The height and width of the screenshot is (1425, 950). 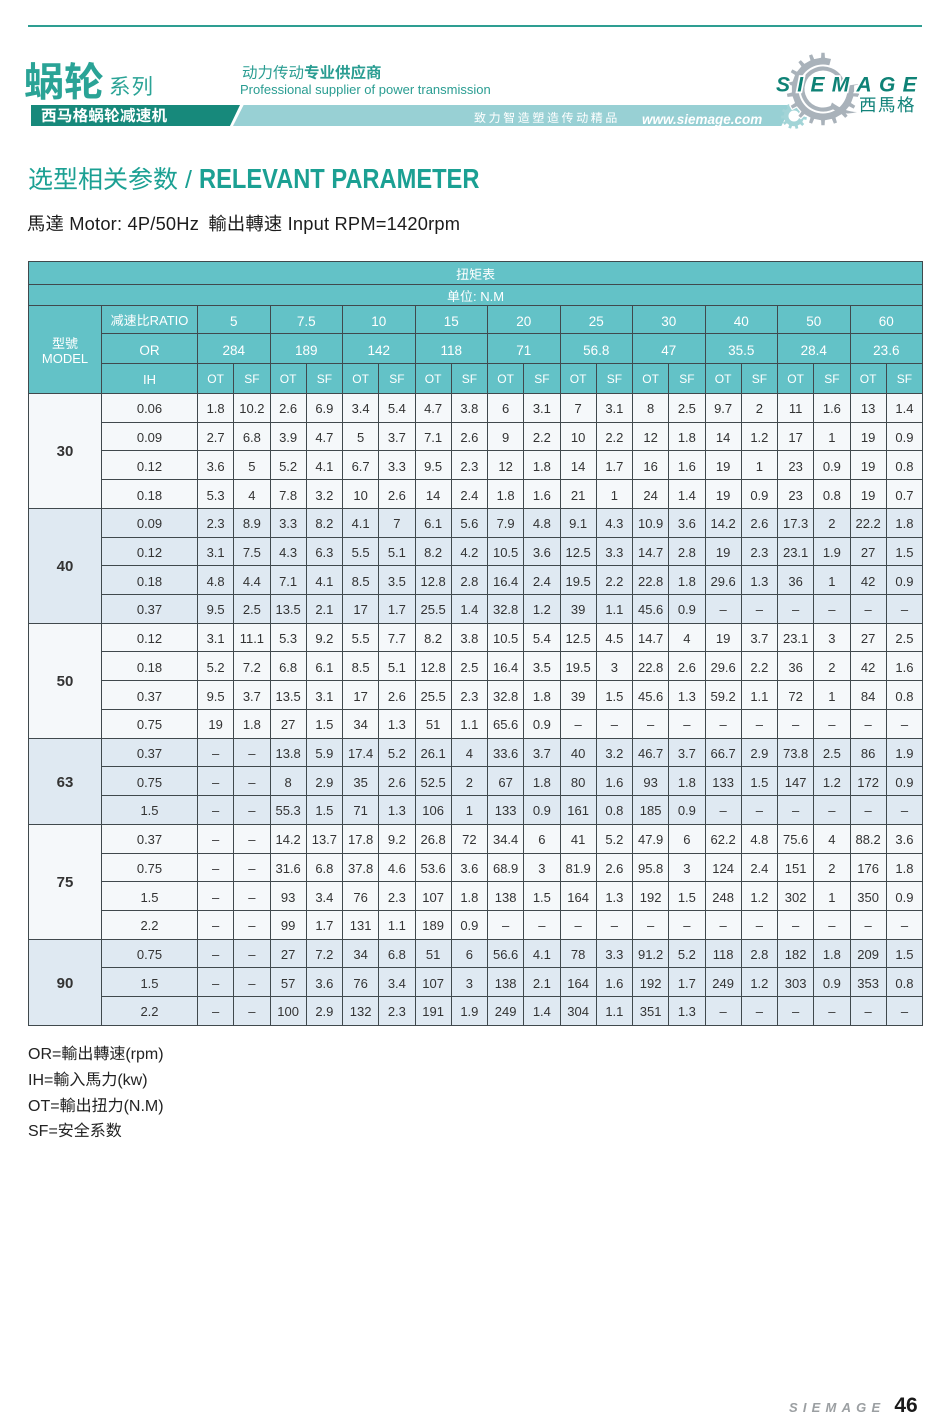 What do you see at coordinates (887, 104) in the screenshot?
I see `svg-text: 西馬格` at bounding box center [887, 104].